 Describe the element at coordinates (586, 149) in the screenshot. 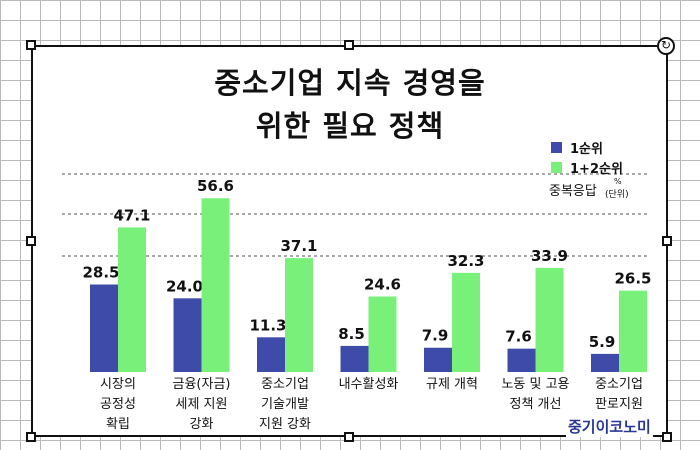

I see `legend-label-series-1: 1순위` at that location.